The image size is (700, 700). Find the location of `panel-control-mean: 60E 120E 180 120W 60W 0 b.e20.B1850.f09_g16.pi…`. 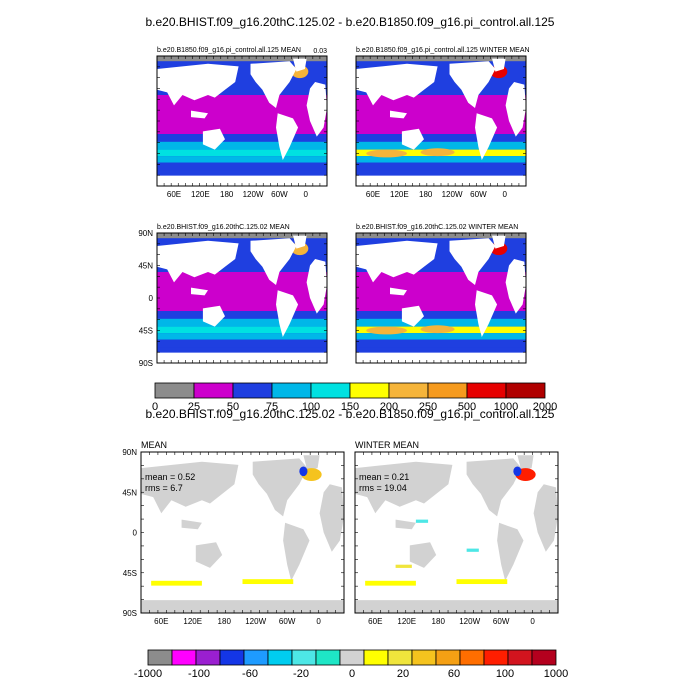

panel-control-mean: 60E 120E 180 120W 60W 0 b.e20.B1850.f09_g16.pi… is located at coordinates (242, 123).